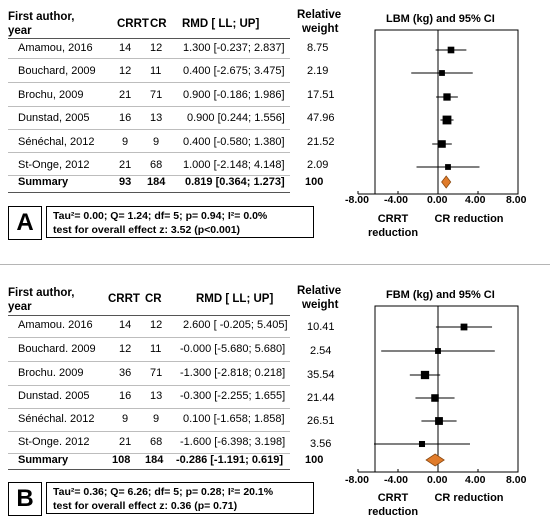  What do you see at coordinates (51, 95) in the screenshot?
I see `row-author: Brochu, 2009` at bounding box center [51, 95].